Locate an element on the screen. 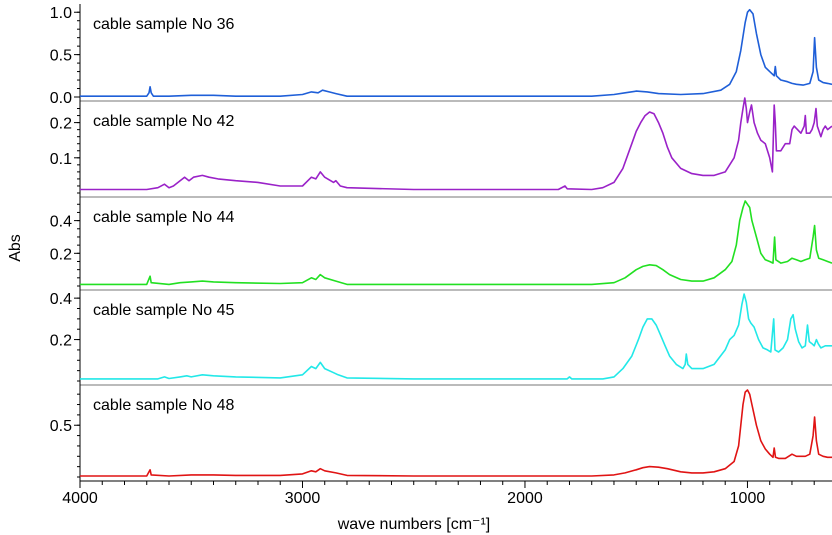 The height and width of the screenshot is (535, 832). panel-label: cable sample No 45 is located at coordinates (164, 310).